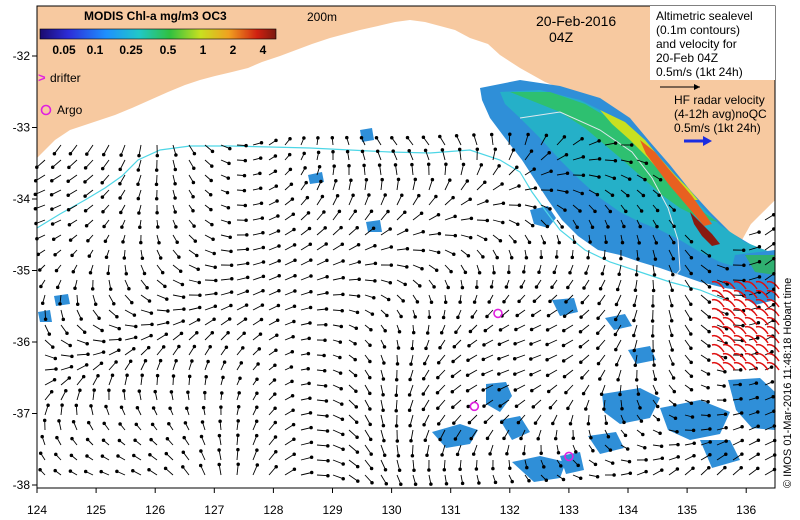 The image size is (800, 520). I want to click on hf-radar-vector, so click(773, 321).